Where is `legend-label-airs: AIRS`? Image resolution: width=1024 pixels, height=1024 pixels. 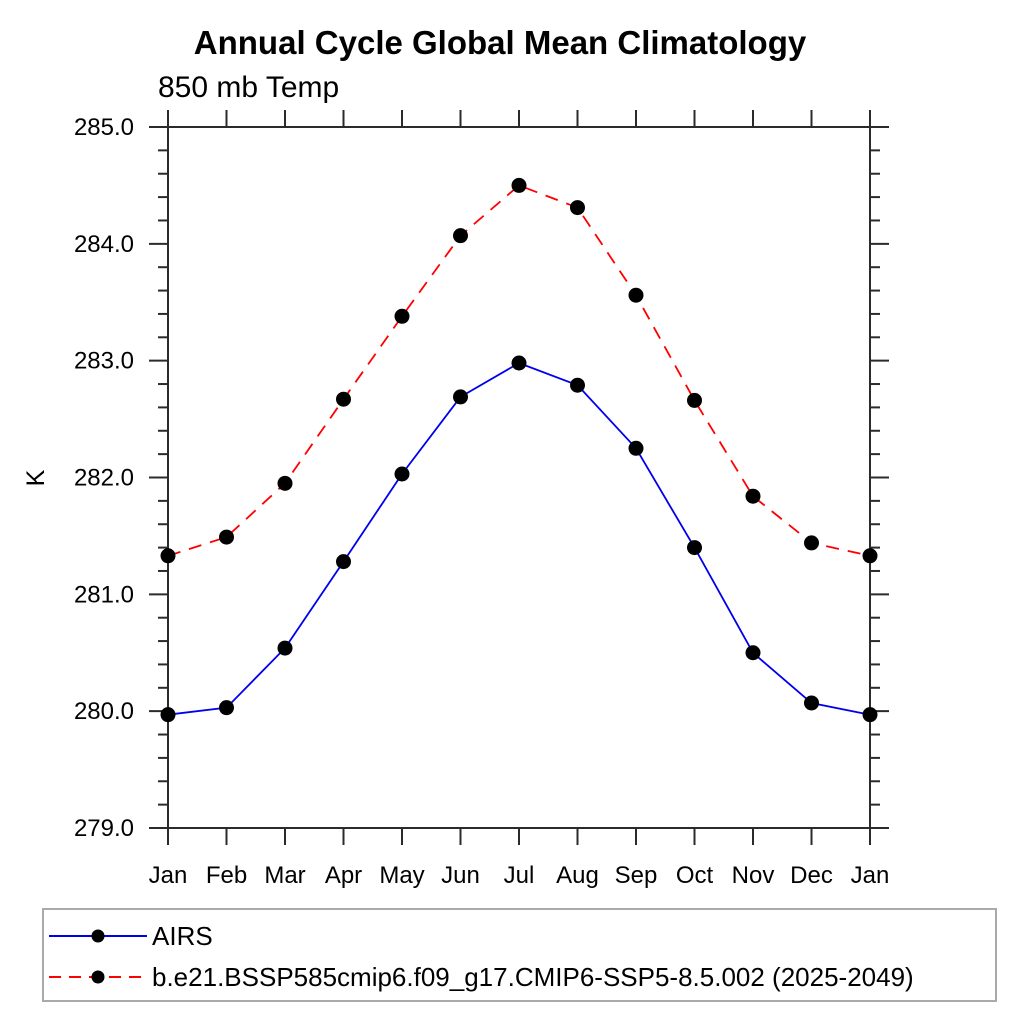
legend-label-airs: AIRS is located at coordinates (182, 935).